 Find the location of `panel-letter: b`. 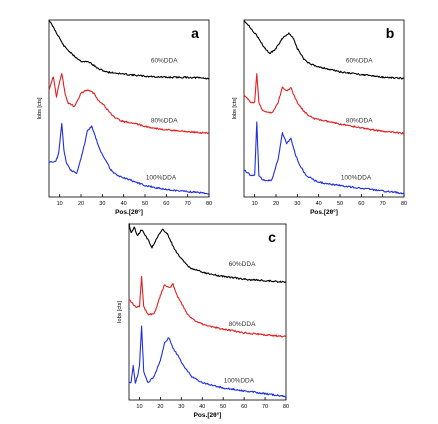

panel-letter: b is located at coordinates (390, 33).